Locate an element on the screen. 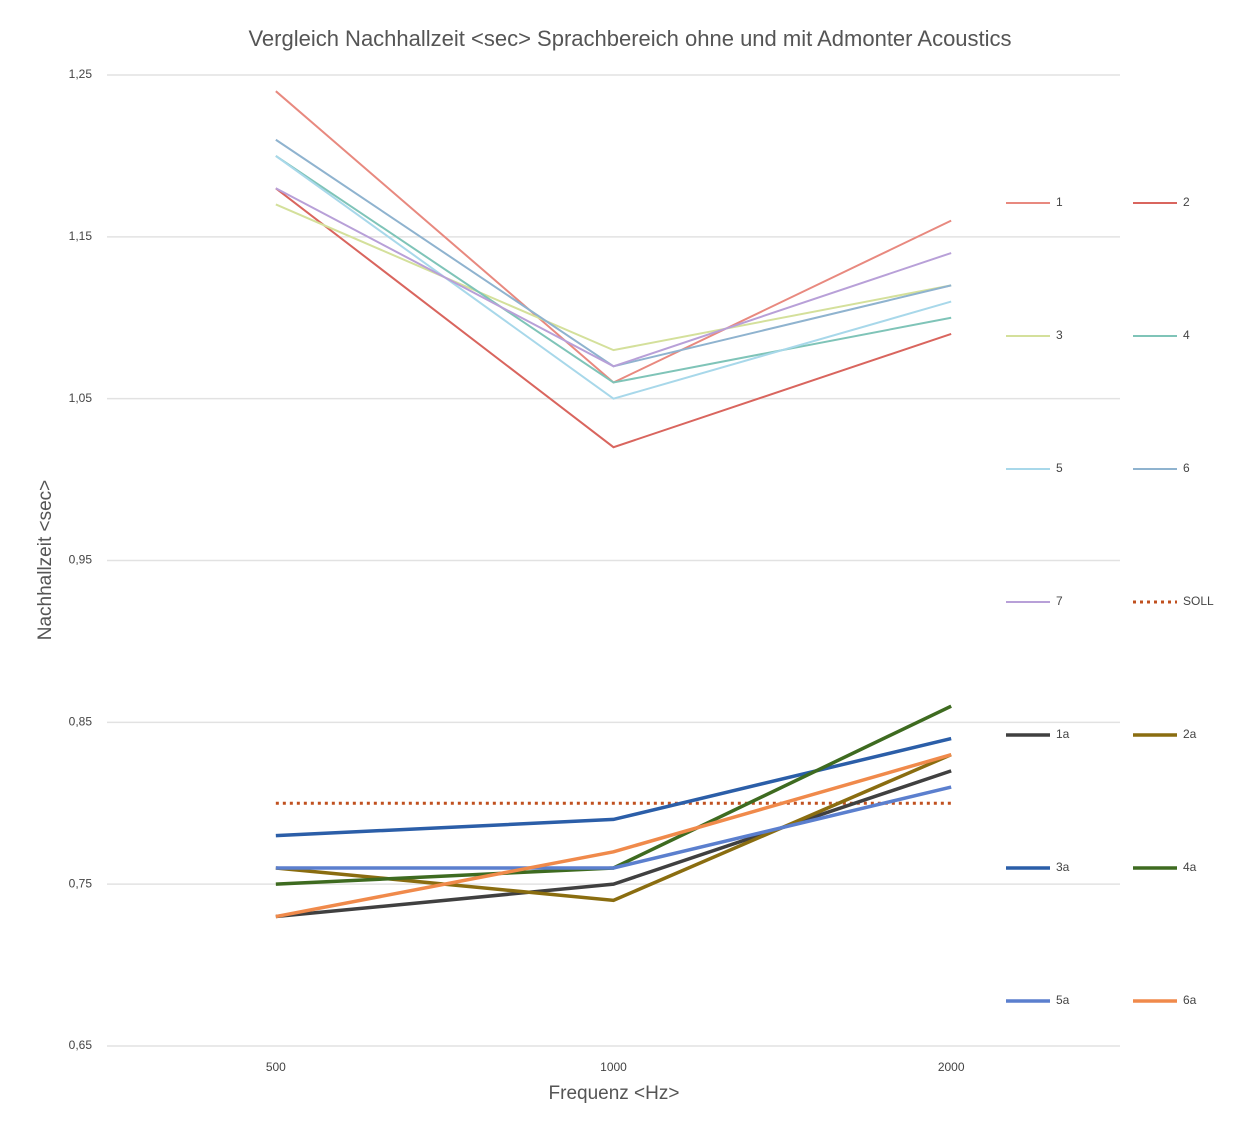 The height and width of the screenshot is (1122, 1241). x-axis-label: Frequenz <Hz> is located at coordinates (614, 1093).